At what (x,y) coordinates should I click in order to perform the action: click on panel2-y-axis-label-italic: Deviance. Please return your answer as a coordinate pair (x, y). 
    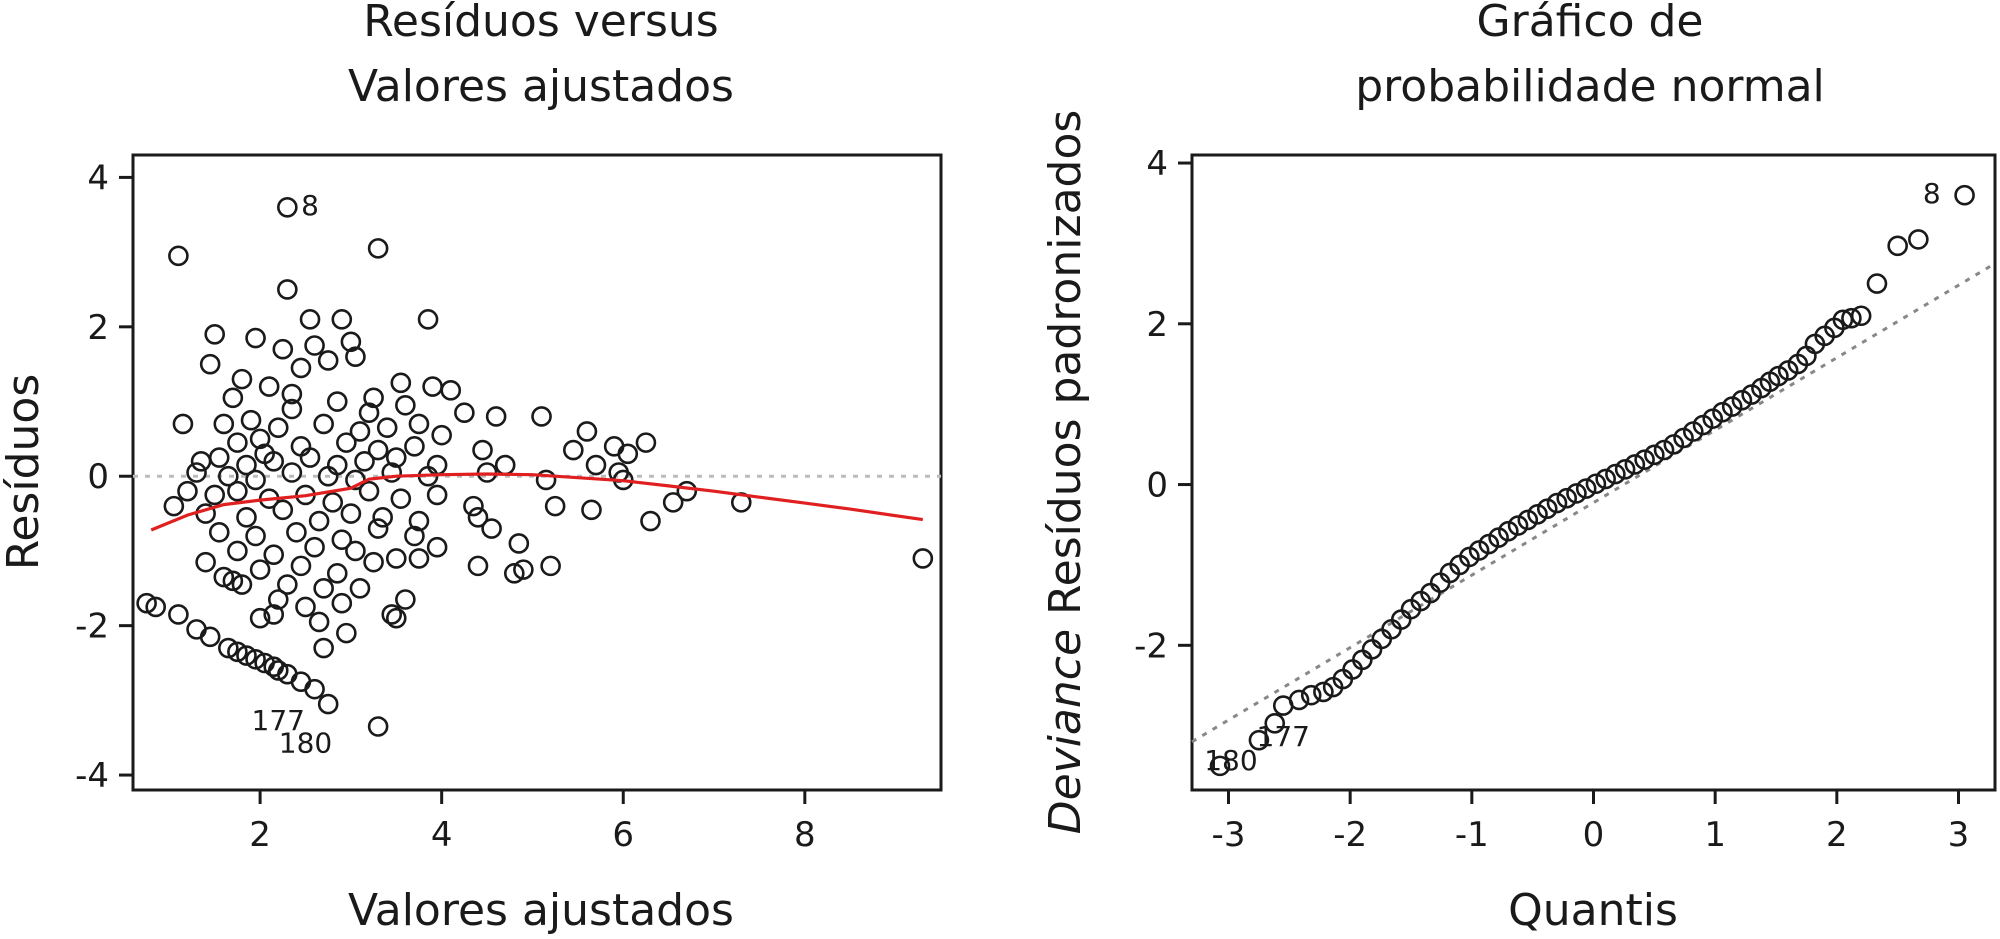
    Looking at the image, I should click on (1065, 731).